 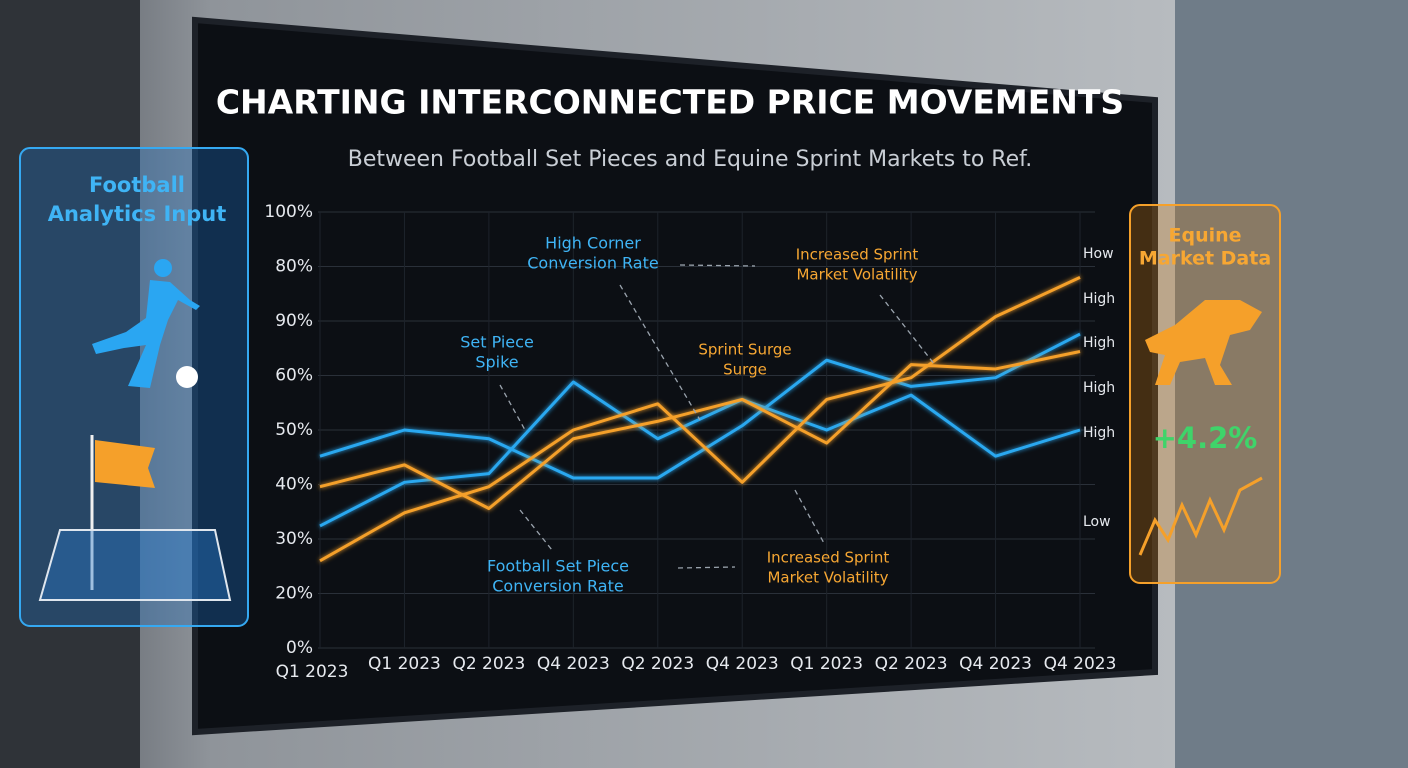 What do you see at coordinates (1204, 236) in the screenshot?
I see `panel-title: Equine` at bounding box center [1204, 236].